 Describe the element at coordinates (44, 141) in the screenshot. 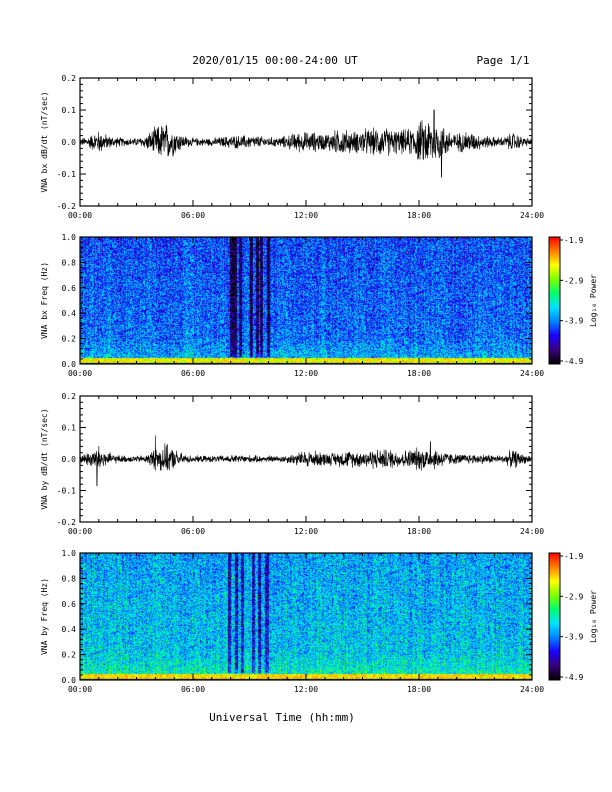

I see `y-axis-label: VNA bx dB/dt (nT/sec)` at that location.